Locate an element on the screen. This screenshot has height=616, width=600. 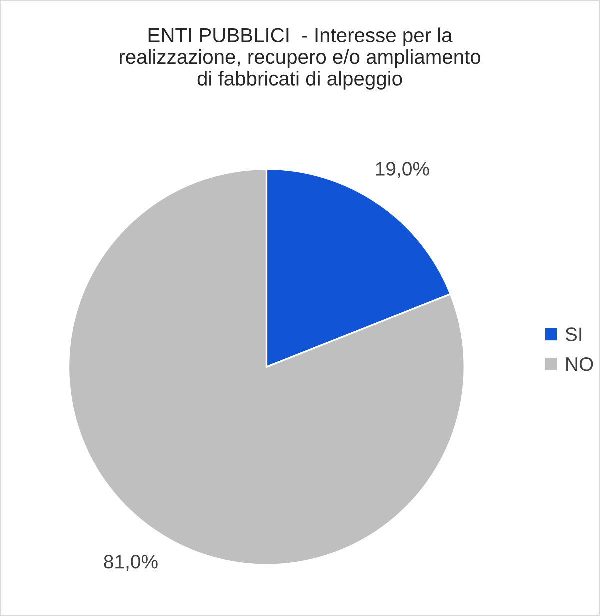
legend-label: SI is located at coordinates (574, 335).